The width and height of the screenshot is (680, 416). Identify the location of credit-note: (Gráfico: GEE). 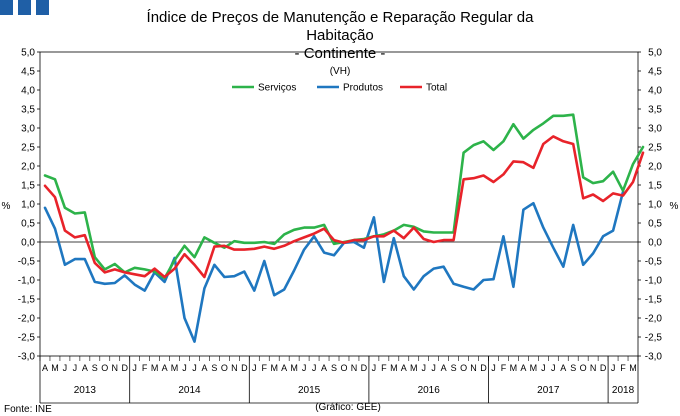
(348, 407).